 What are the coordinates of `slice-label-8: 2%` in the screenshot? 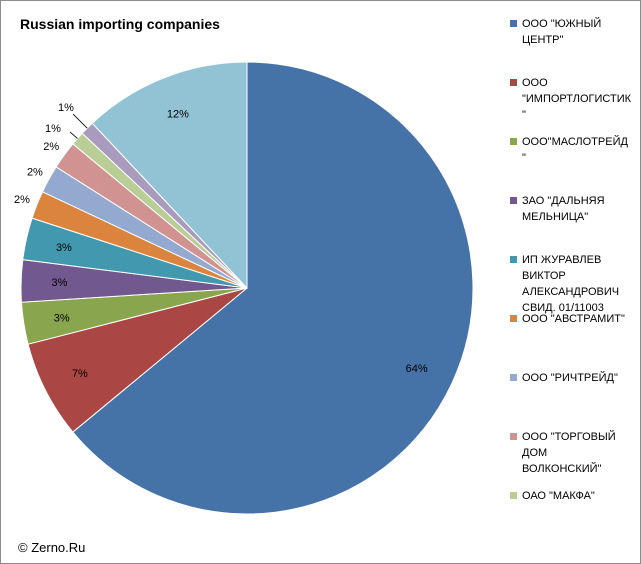 It's located at (51, 147).